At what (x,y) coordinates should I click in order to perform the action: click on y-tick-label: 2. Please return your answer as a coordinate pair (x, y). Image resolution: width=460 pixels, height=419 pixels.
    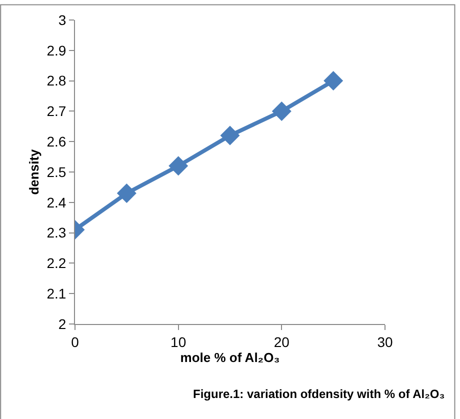
    Looking at the image, I should click on (62, 324).